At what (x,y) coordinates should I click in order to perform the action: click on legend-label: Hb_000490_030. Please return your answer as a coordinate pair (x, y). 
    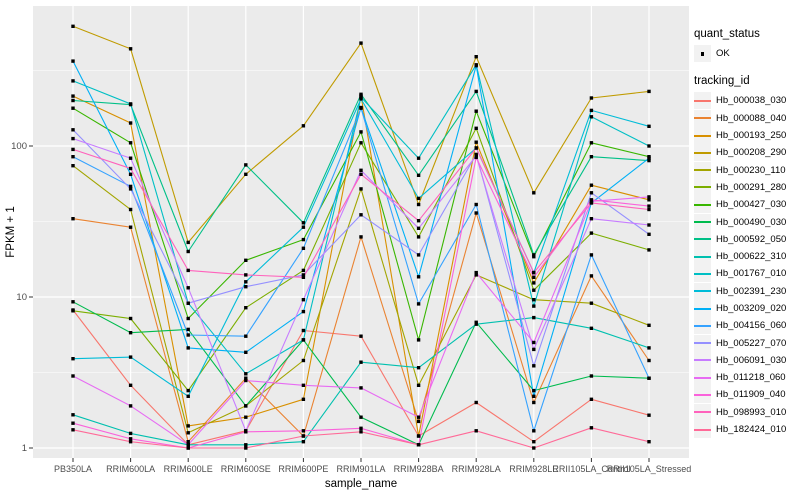
    Looking at the image, I should click on (751, 222).